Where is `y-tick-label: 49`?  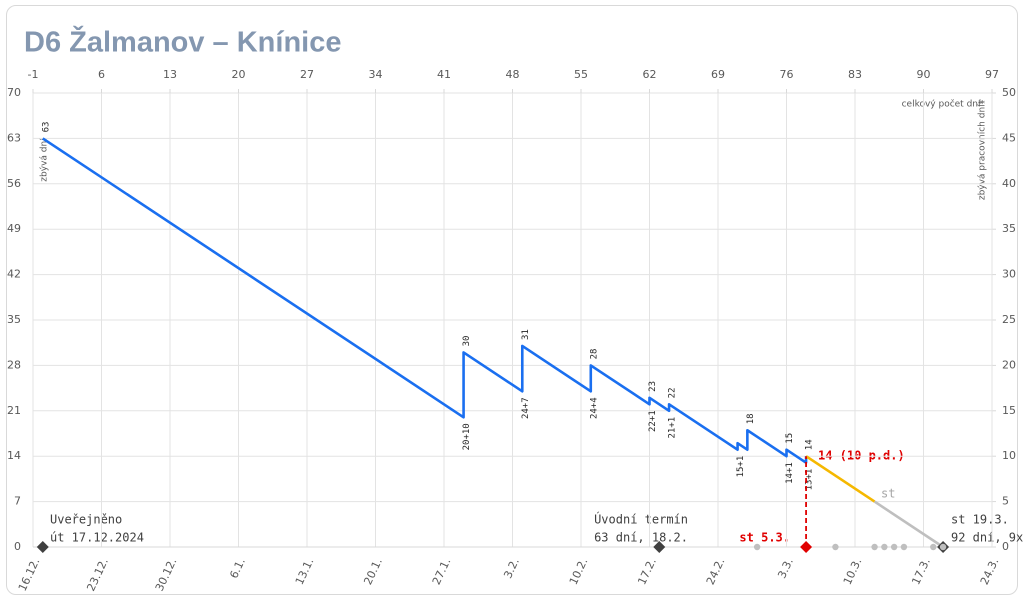 y-tick-label: 49 is located at coordinates (14, 228).